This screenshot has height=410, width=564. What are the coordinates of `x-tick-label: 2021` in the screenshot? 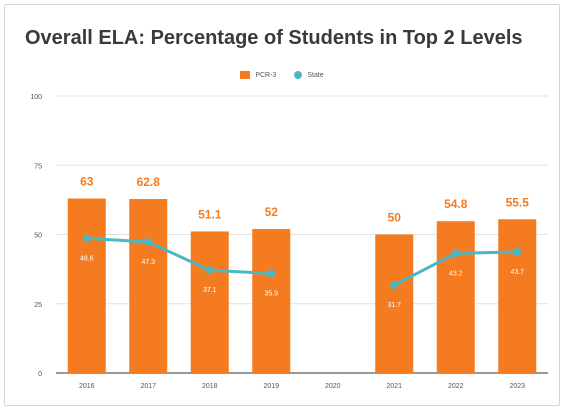 It's located at (394, 386).